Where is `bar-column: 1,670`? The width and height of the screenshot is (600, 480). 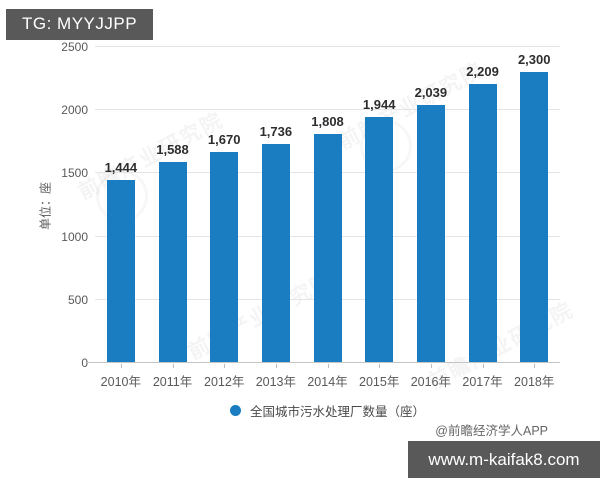 bar-column: 1,670 is located at coordinates (224, 205).